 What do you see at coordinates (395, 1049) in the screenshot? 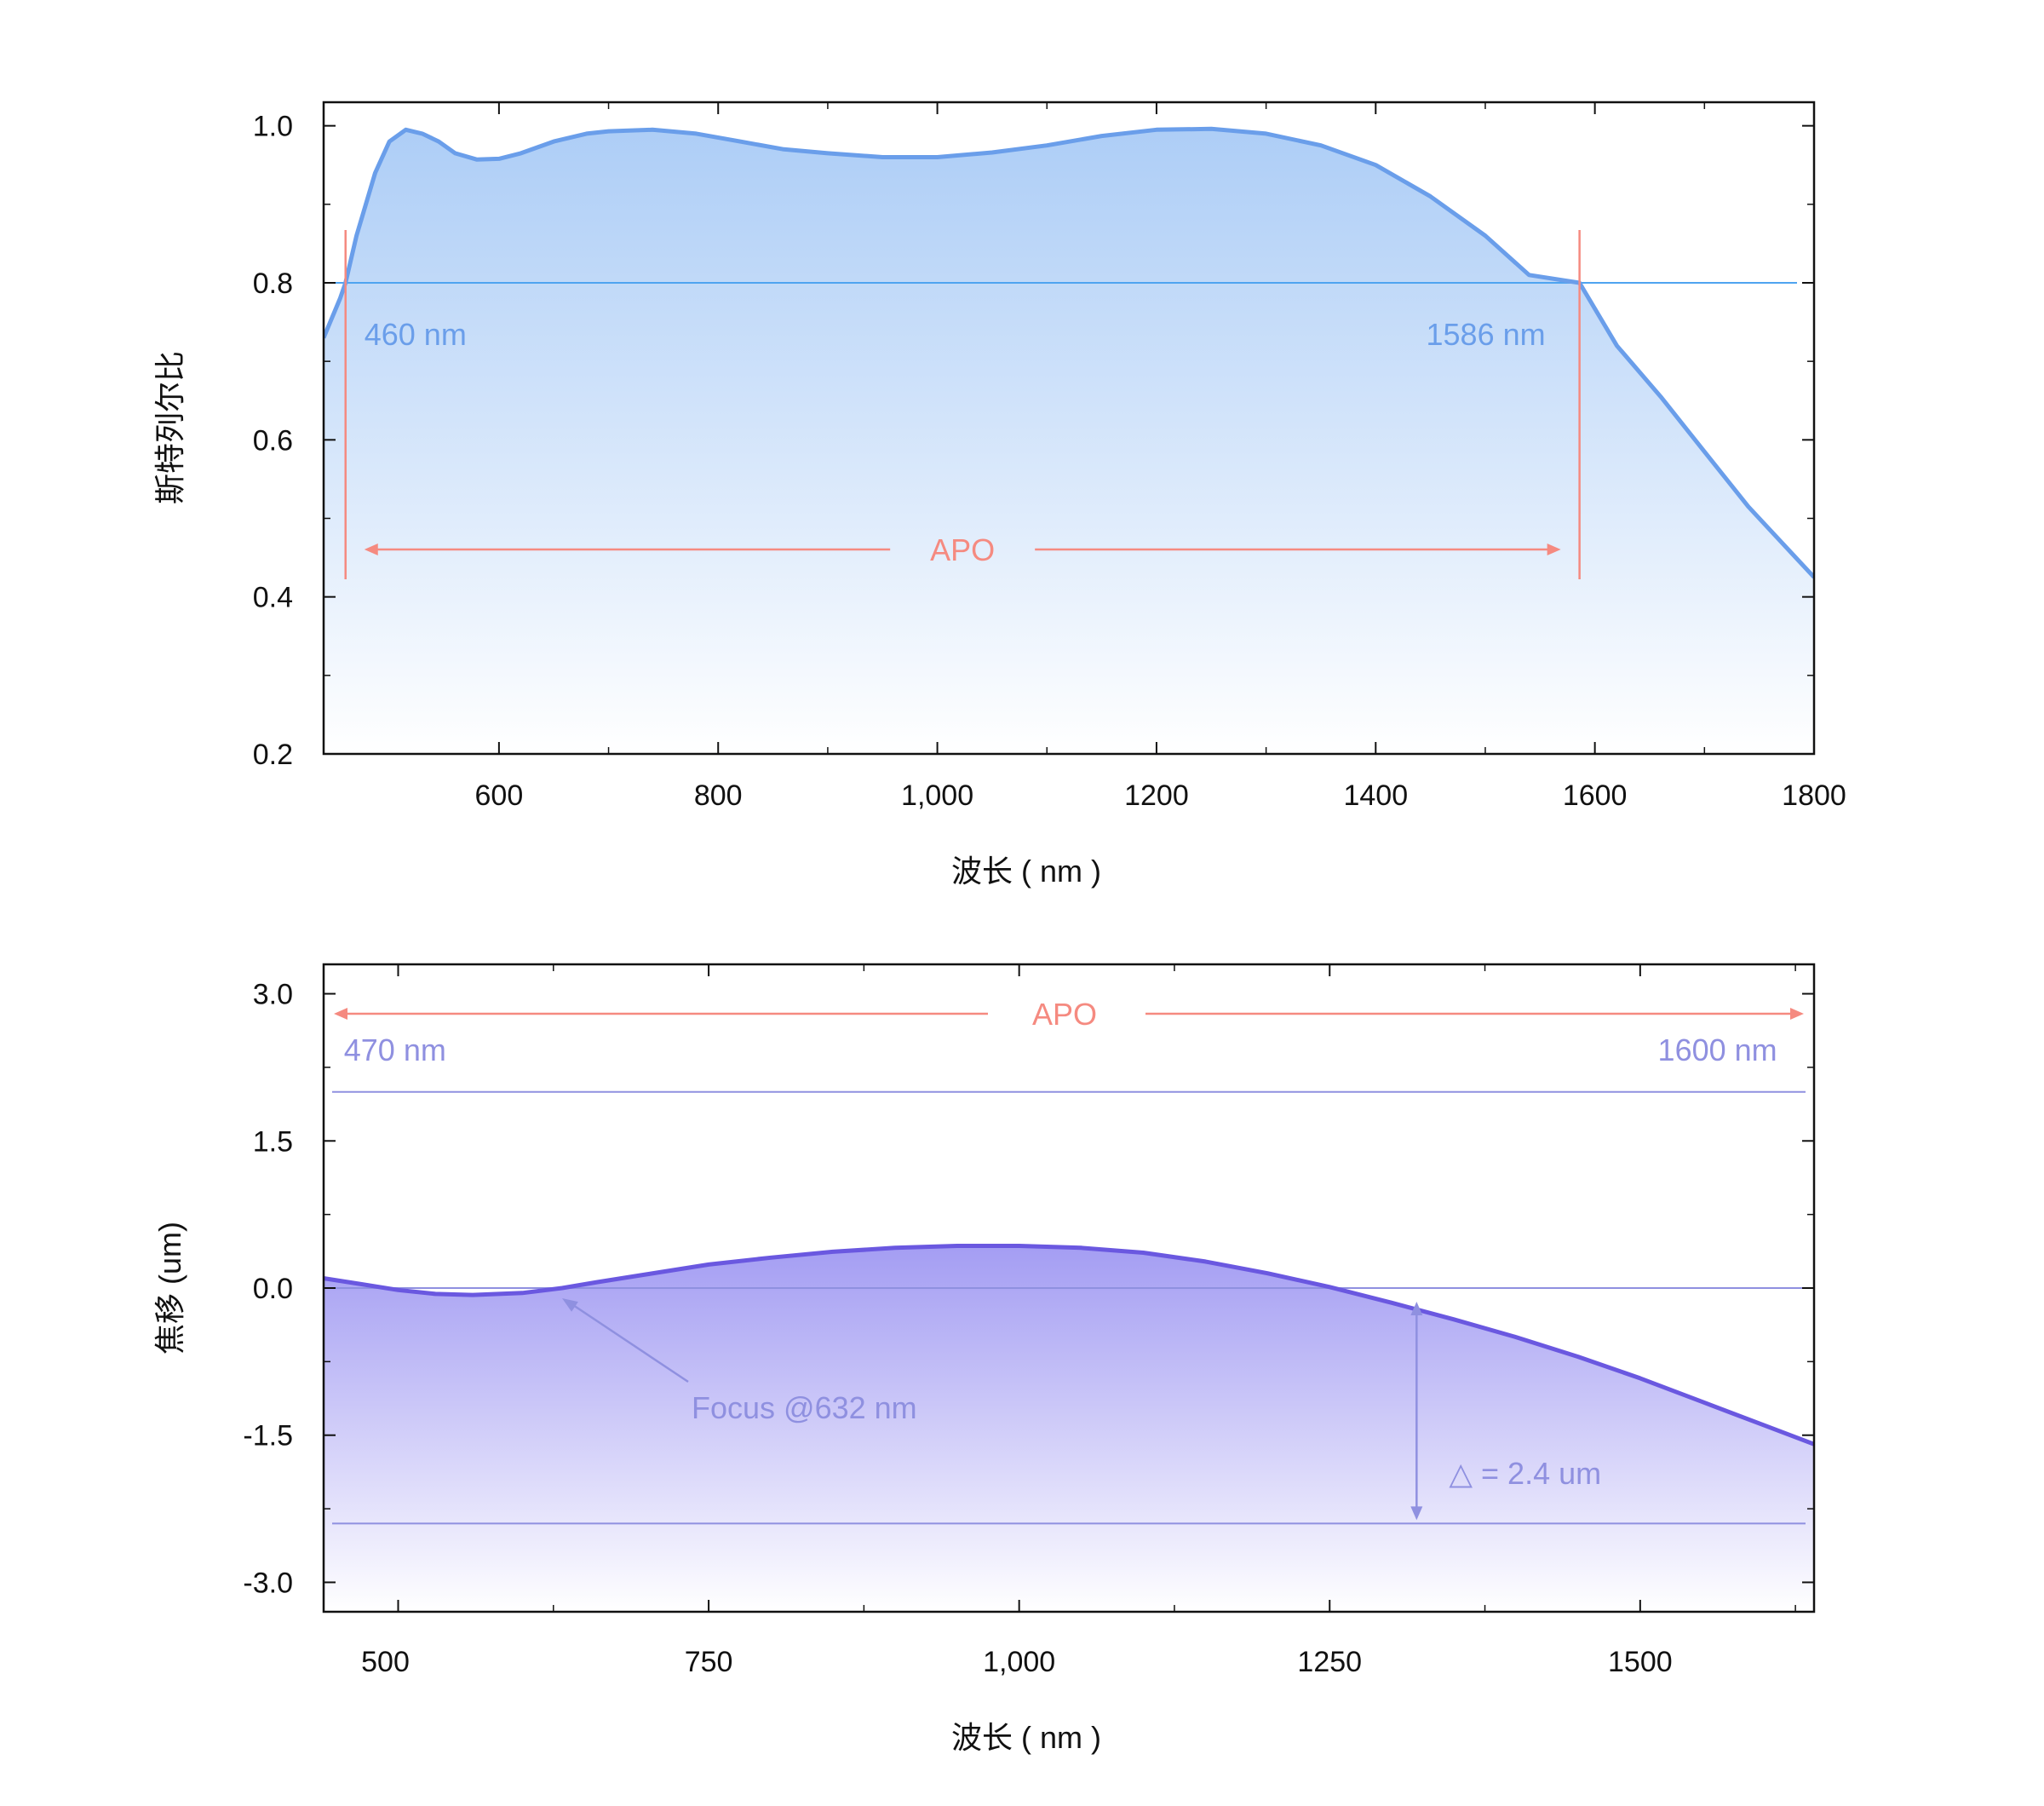
I see `marker-label-470: 470 nm` at bounding box center [395, 1049].